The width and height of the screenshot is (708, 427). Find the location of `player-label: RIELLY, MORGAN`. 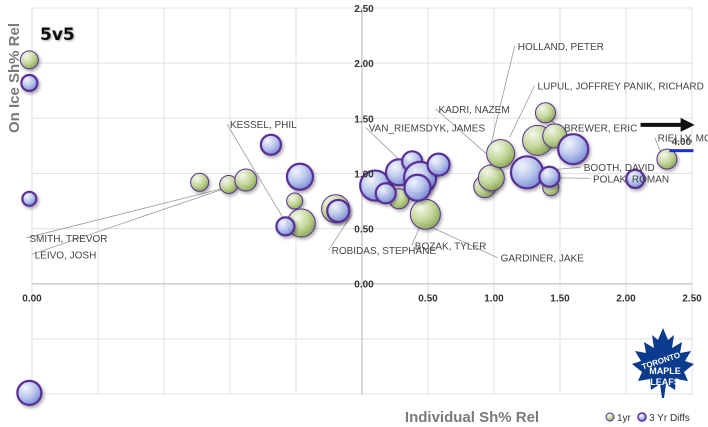

player-label: RIELLY, MORGAN is located at coordinates (683, 138).